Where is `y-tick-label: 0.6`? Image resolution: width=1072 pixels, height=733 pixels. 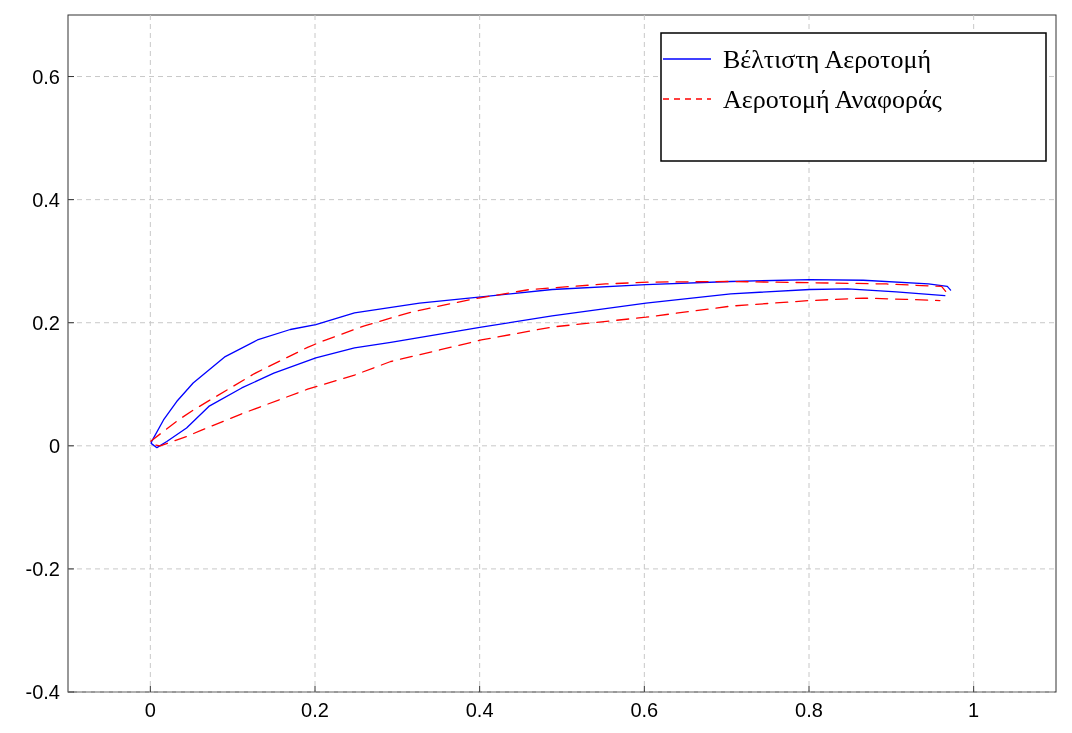
y-tick-label: 0.6 is located at coordinates (46, 76).